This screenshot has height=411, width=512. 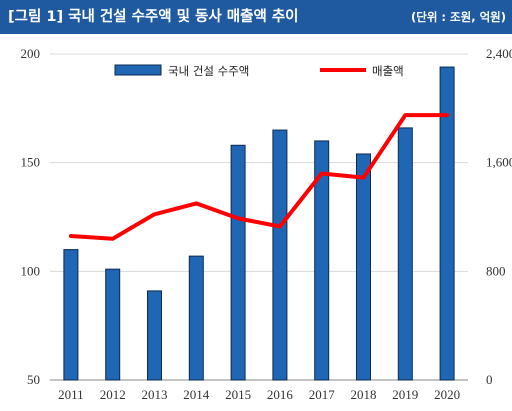 I want to click on x-tick-label: 2011, so click(x=71, y=394).